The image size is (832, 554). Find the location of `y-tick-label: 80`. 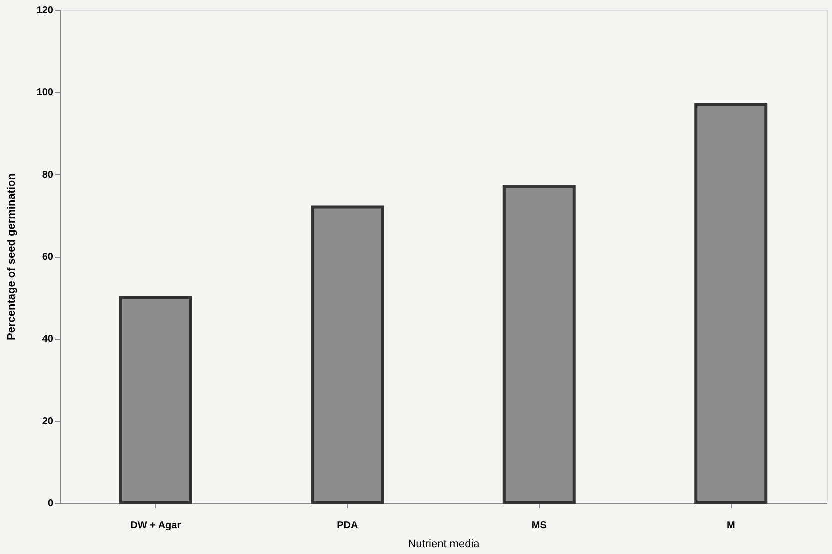

y-tick-label: 80 is located at coordinates (48, 175).